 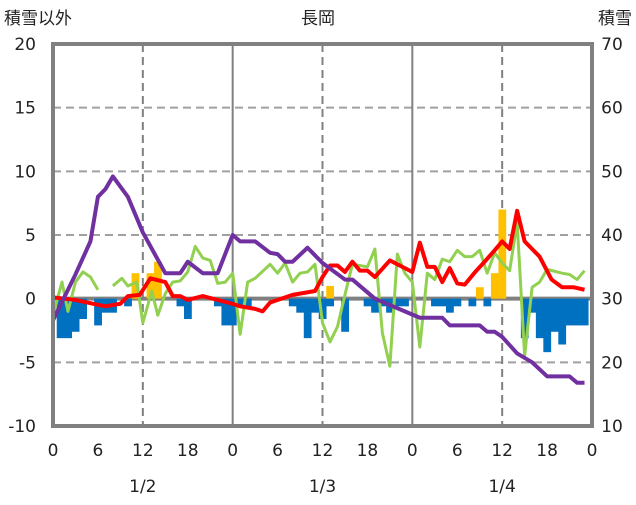 What do you see at coordinates (142, 487) in the screenshot?
I see `date-label: 1/2` at bounding box center [142, 487].